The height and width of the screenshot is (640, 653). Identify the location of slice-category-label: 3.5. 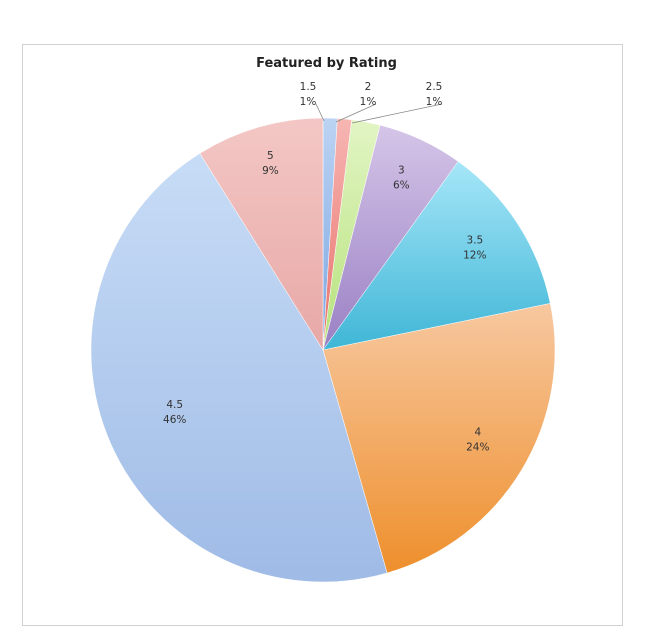
(474, 241).